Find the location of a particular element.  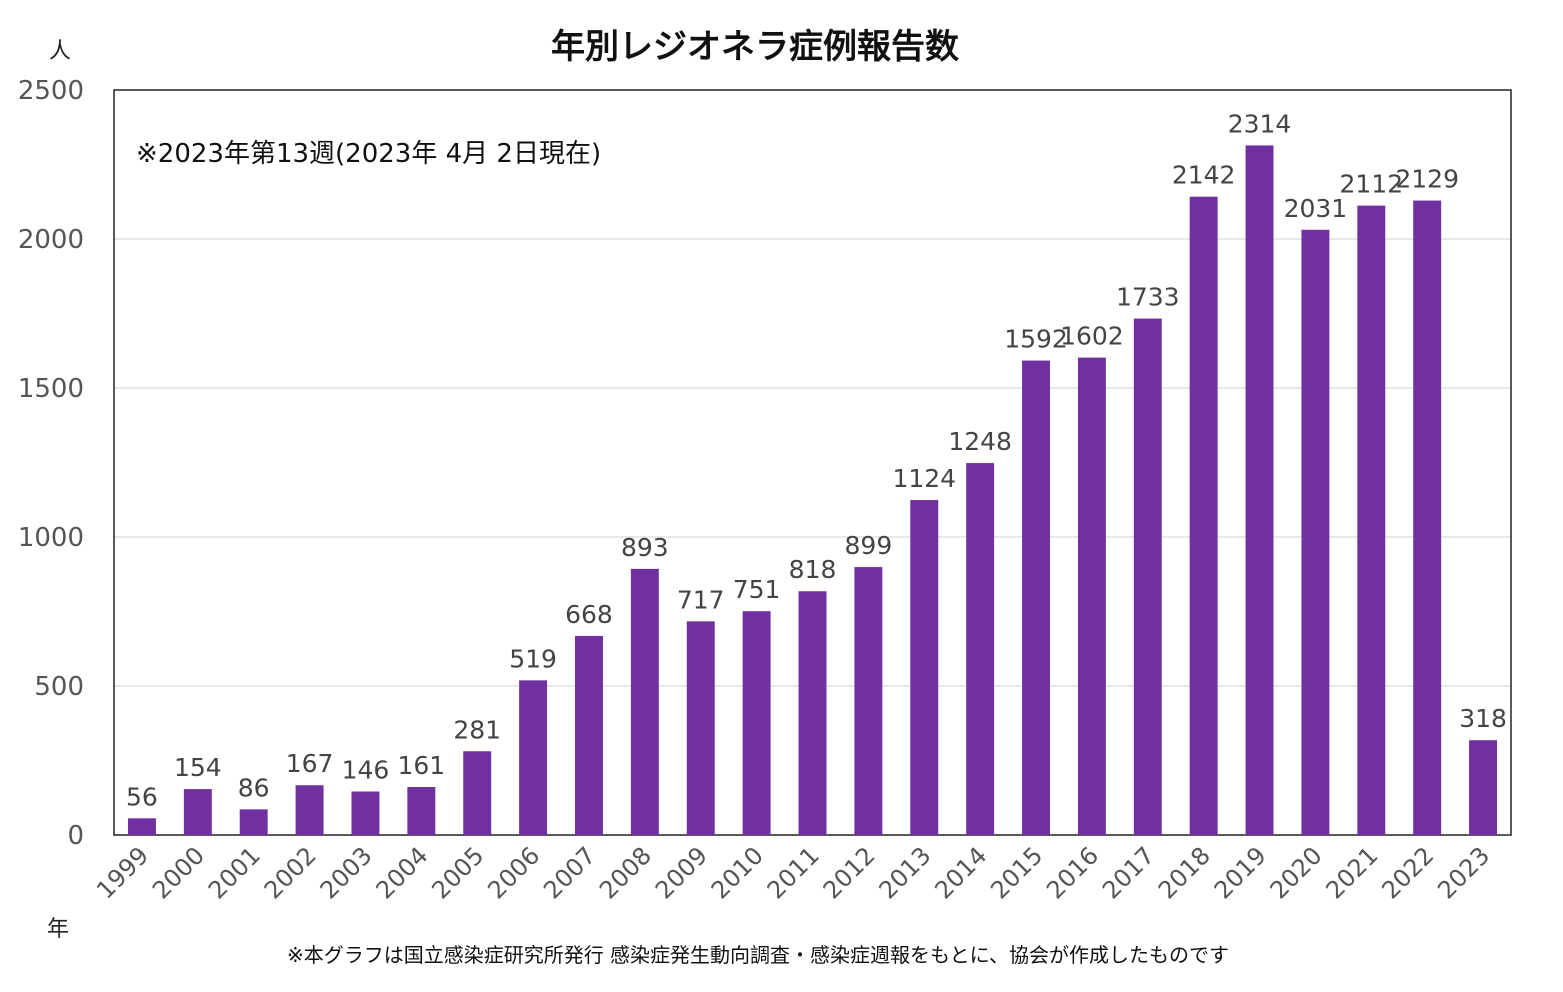

data-label-2018: 2142 is located at coordinates (1204, 175).